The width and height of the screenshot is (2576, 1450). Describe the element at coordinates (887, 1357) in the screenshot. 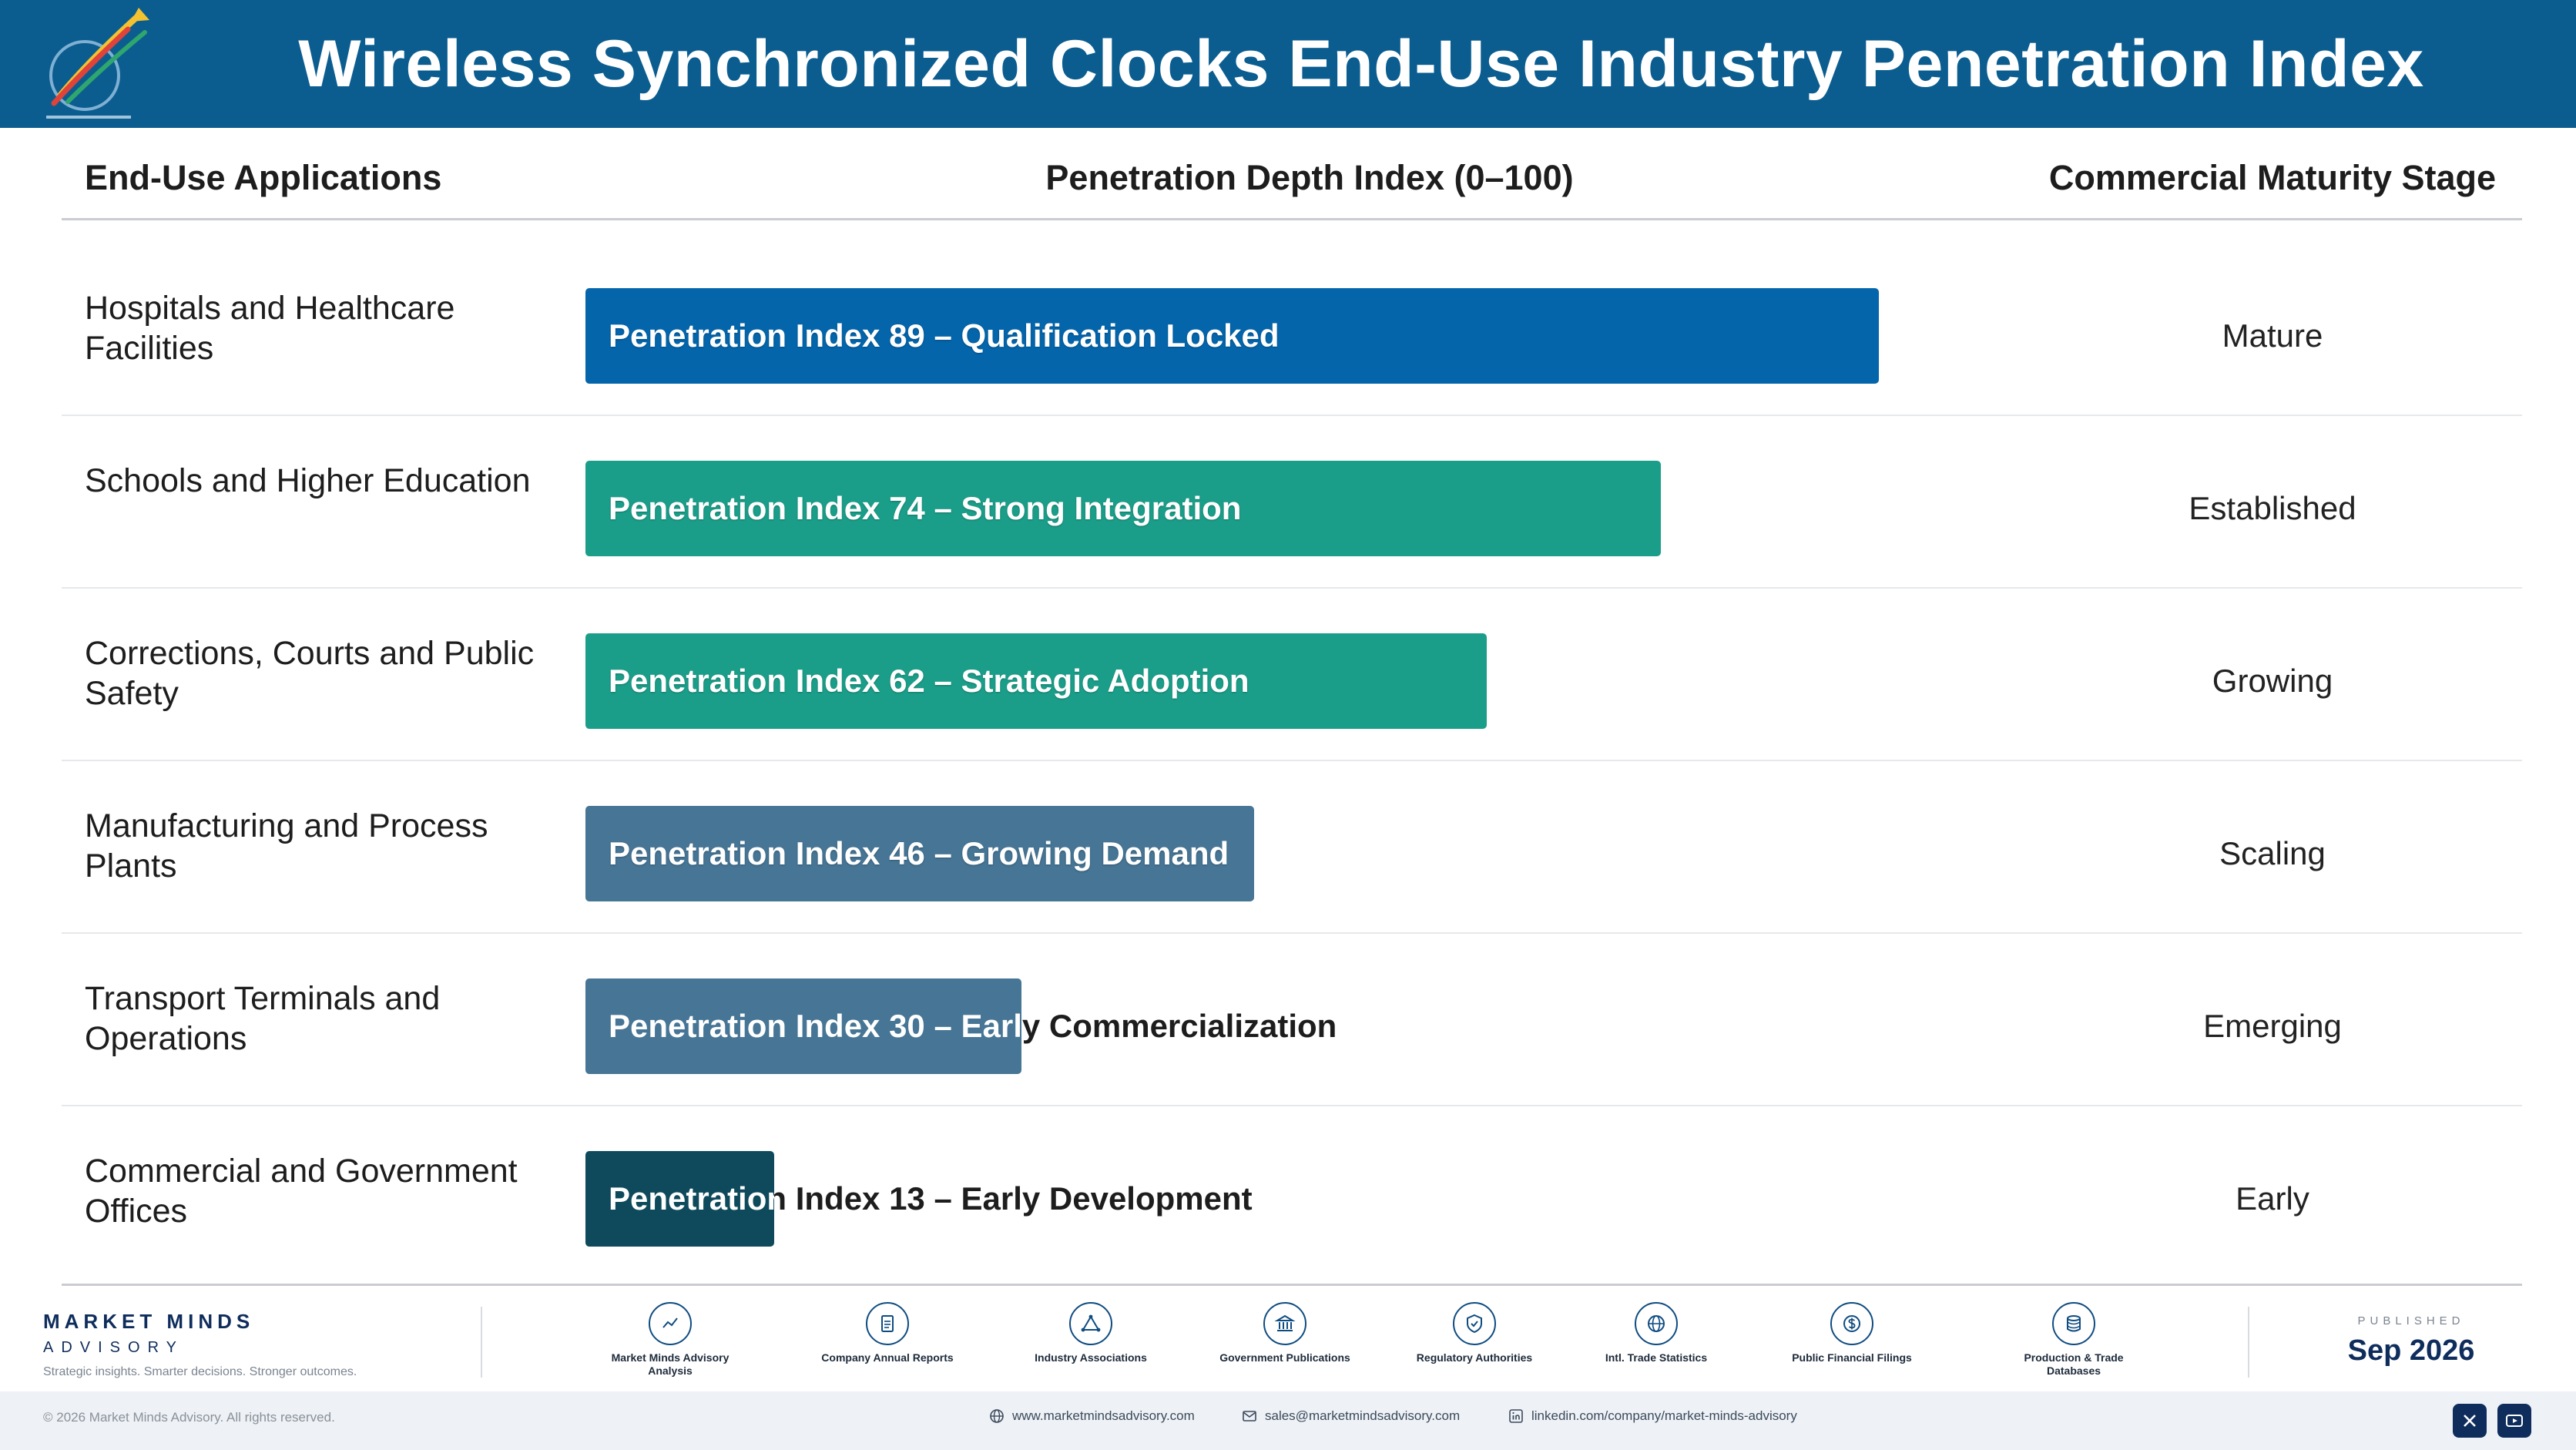

I see `source-label: Company Annual Reports` at that location.